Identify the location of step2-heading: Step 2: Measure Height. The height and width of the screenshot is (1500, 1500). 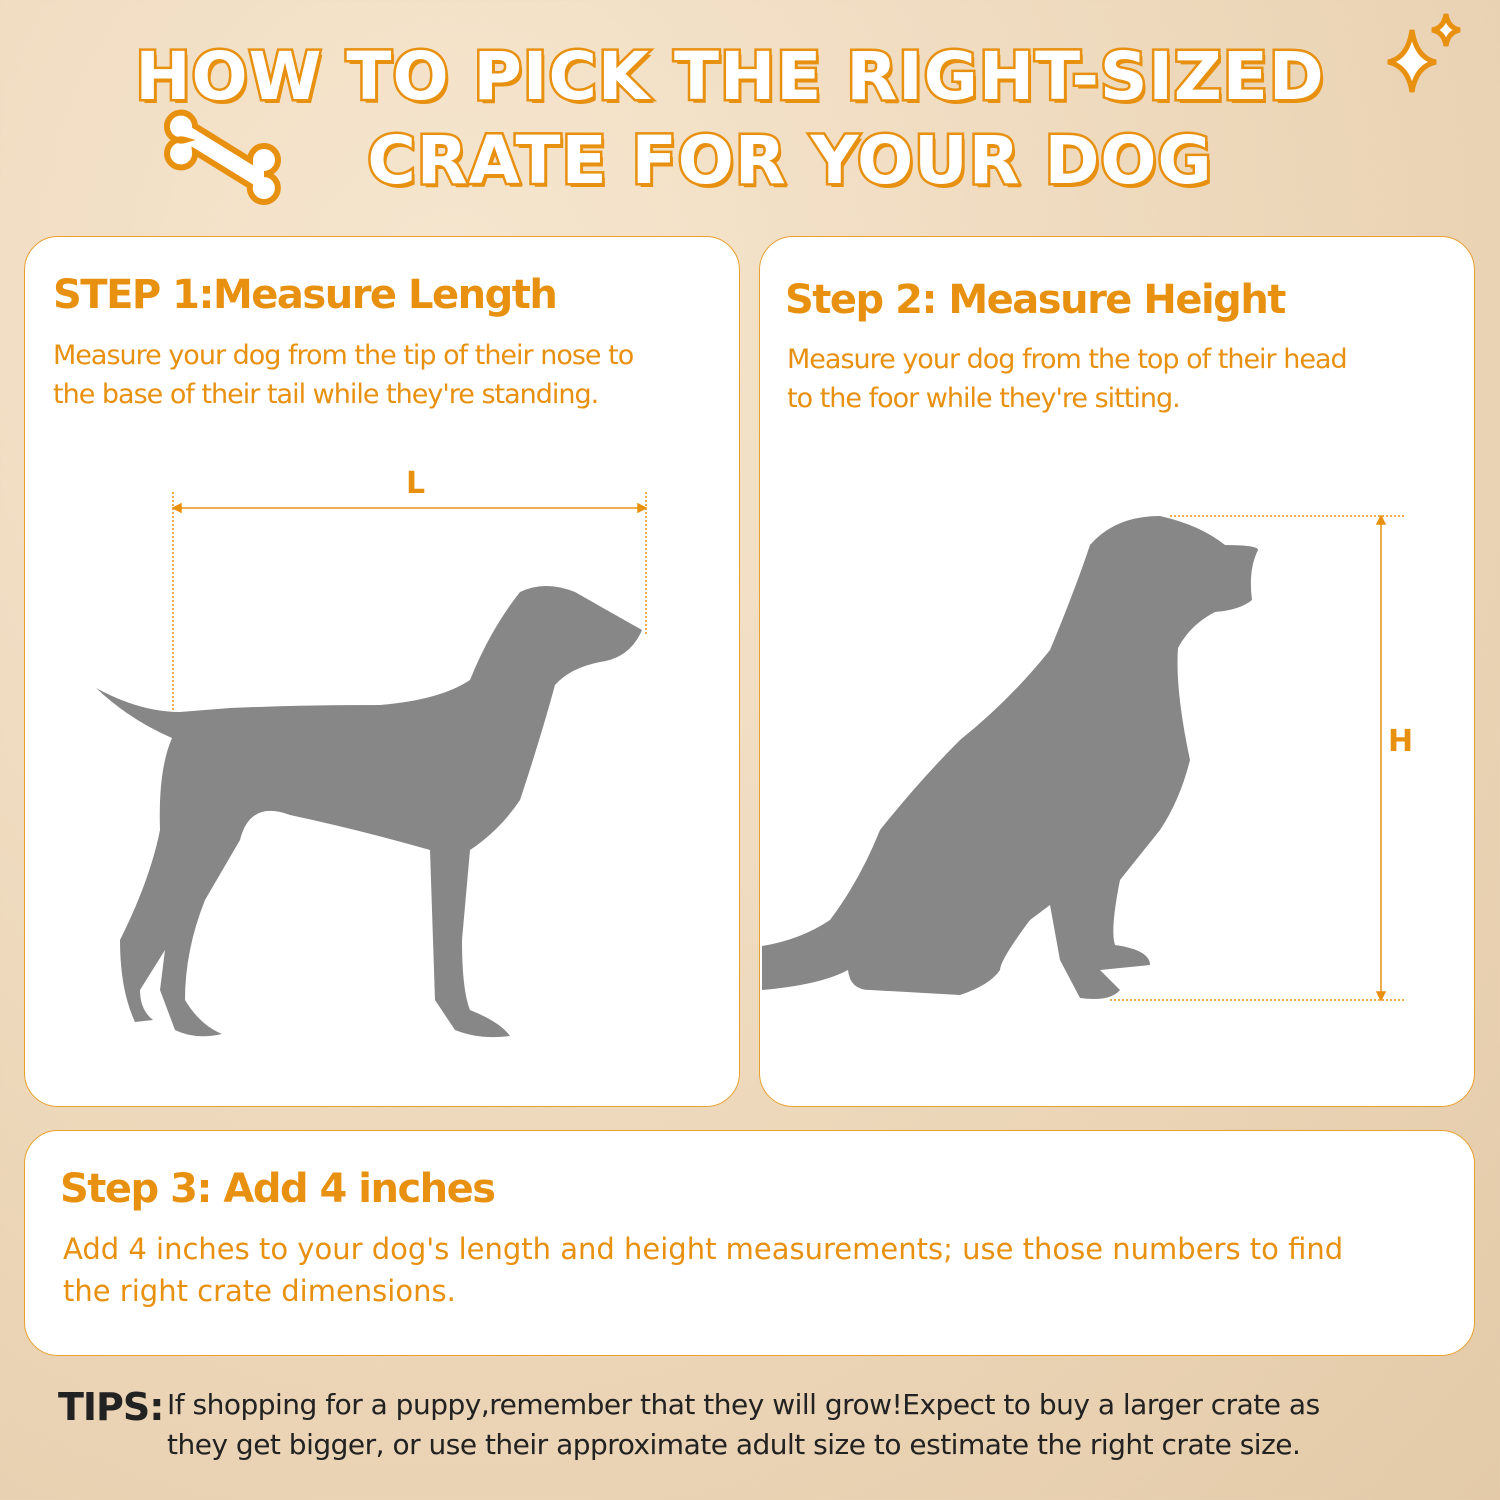
(1035, 300).